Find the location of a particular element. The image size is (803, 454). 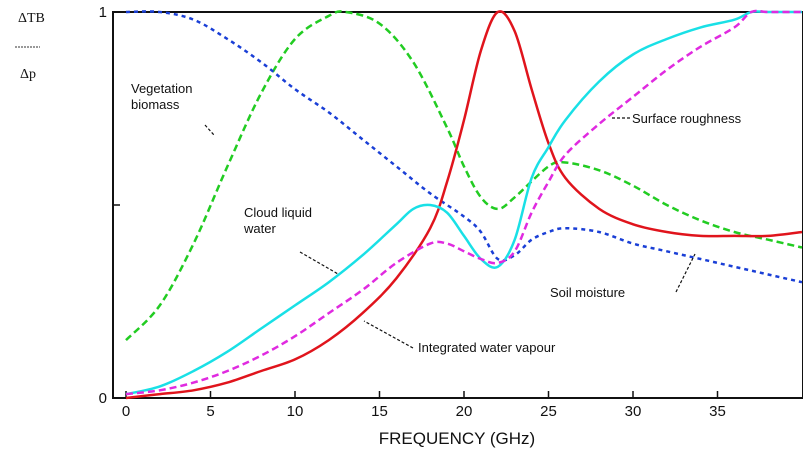

annotation-vegetation-biomass-line-0: Vegetation is located at coordinates (161, 88).